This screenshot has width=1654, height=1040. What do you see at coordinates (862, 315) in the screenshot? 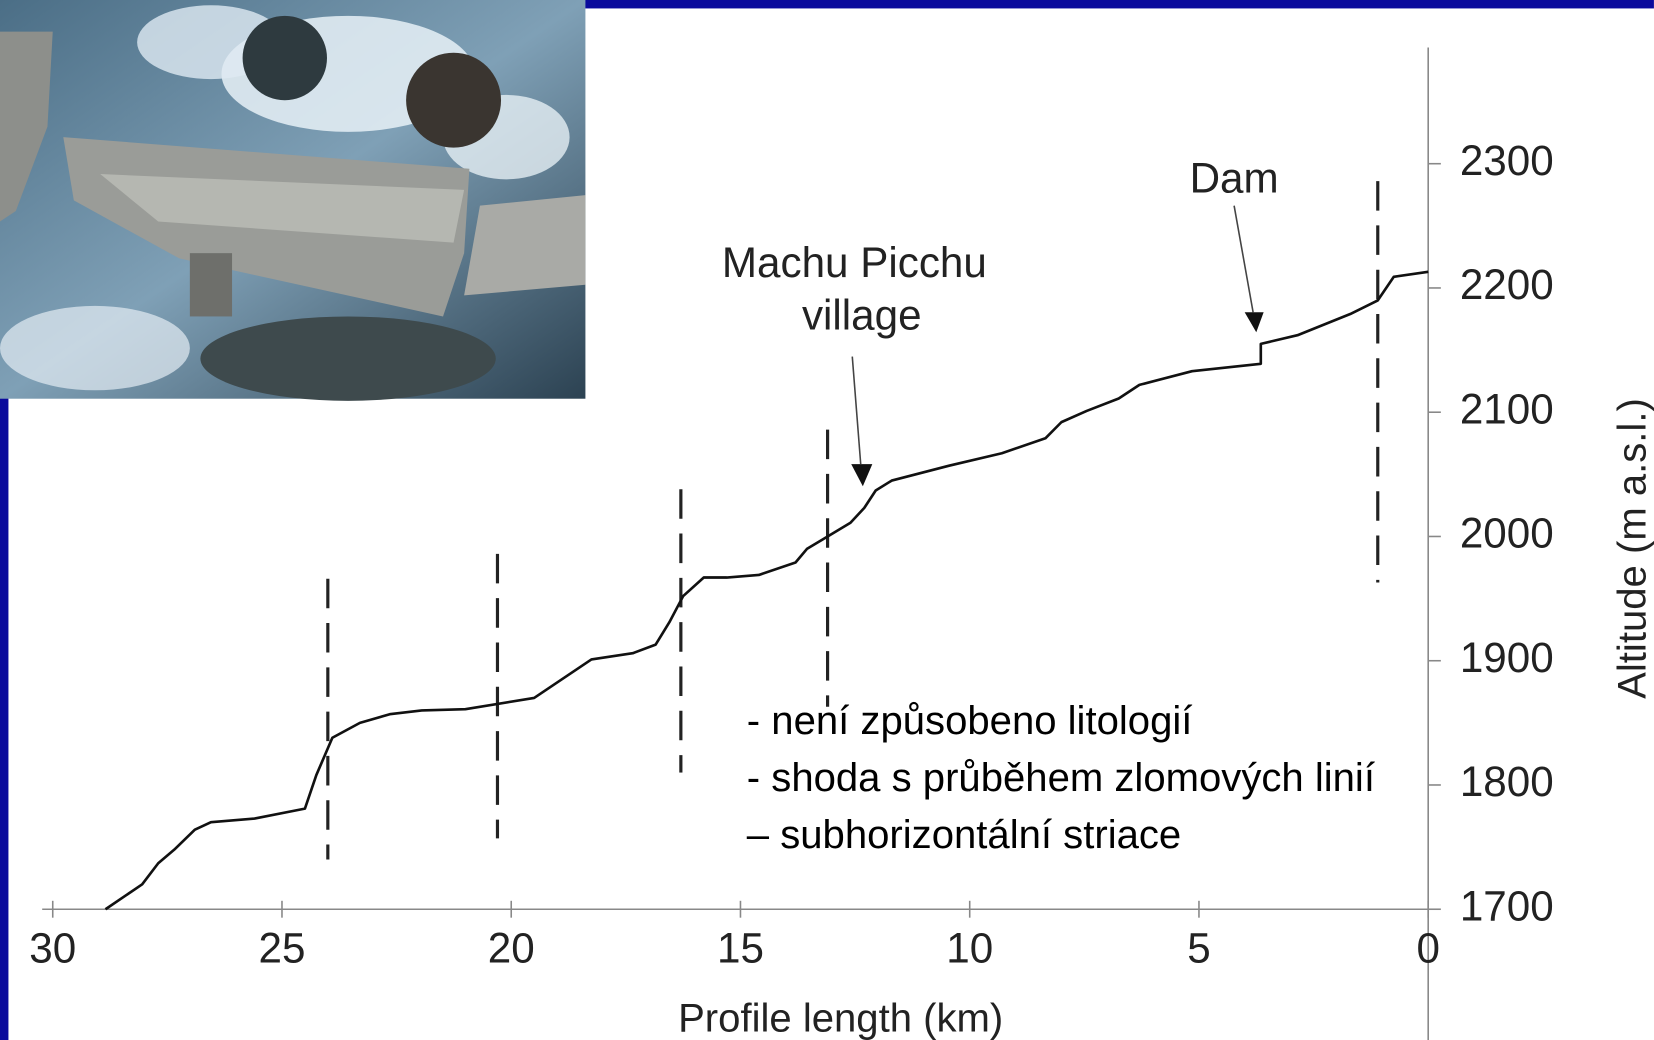
I see `annotation: village` at bounding box center [862, 315].